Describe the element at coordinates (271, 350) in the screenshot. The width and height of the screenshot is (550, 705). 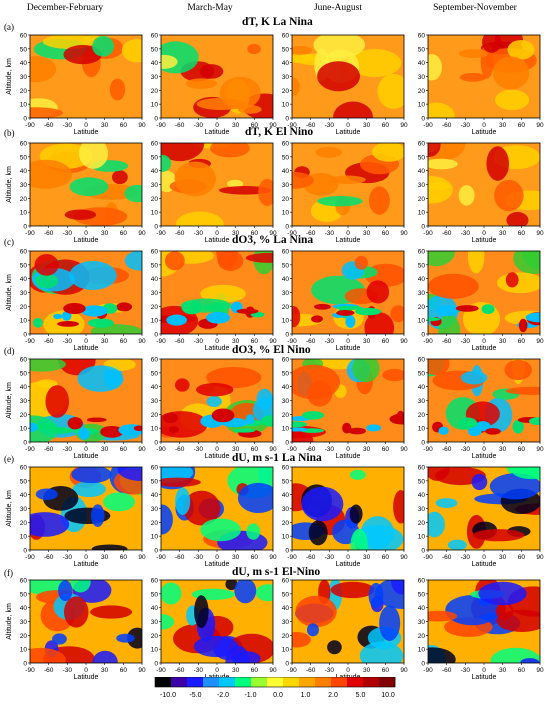
I see `row-title-d: dO3, % El Nino` at that location.